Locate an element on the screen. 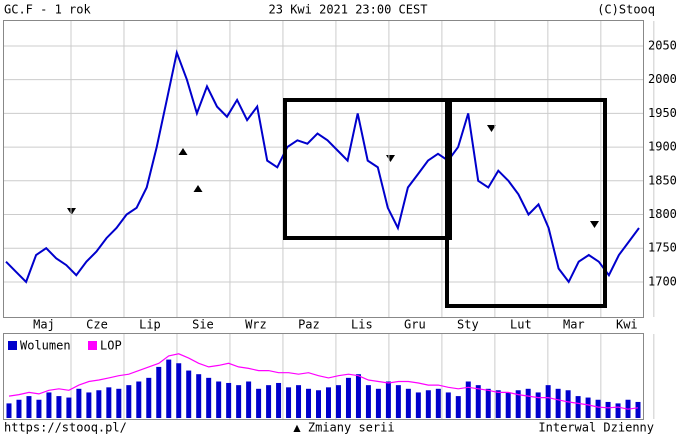 The height and width of the screenshot is (438, 697). y-tick-label: 2000 is located at coordinates (662, 79).